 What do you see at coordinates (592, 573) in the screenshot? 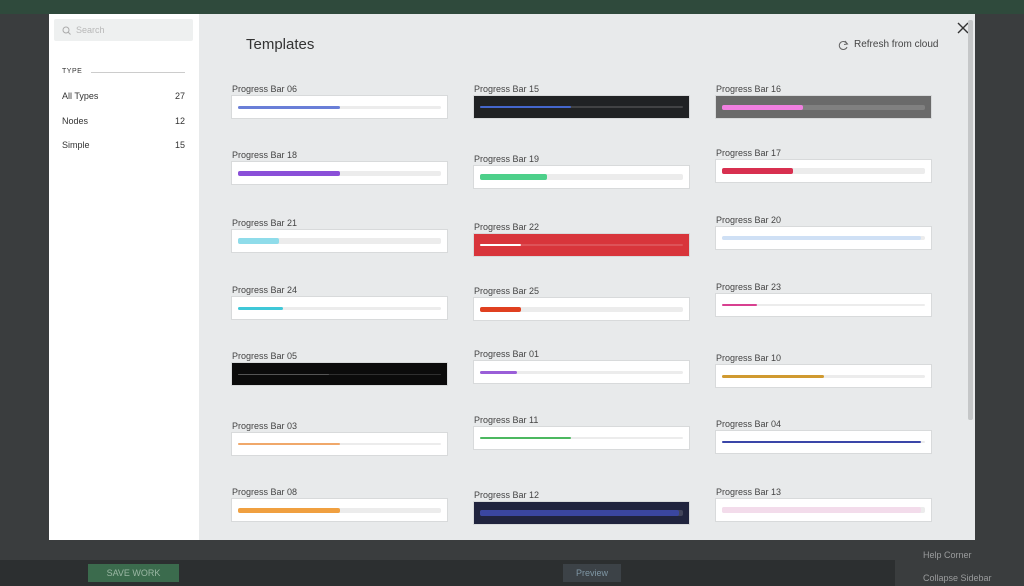
I see `preview-button: Preview` at bounding box center [592, 573].